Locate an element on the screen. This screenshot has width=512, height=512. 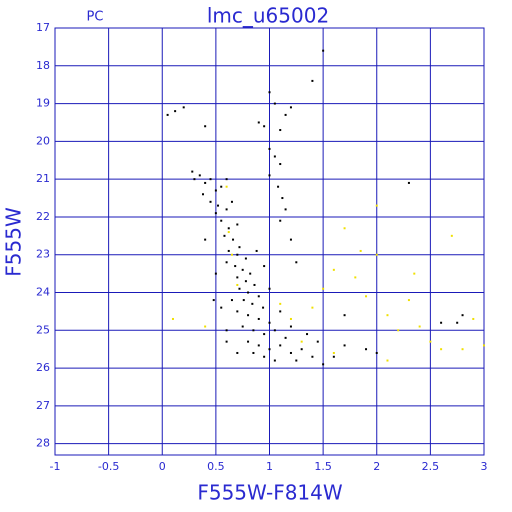
y-tick-label: 28 is located at coordinates (43, 443).